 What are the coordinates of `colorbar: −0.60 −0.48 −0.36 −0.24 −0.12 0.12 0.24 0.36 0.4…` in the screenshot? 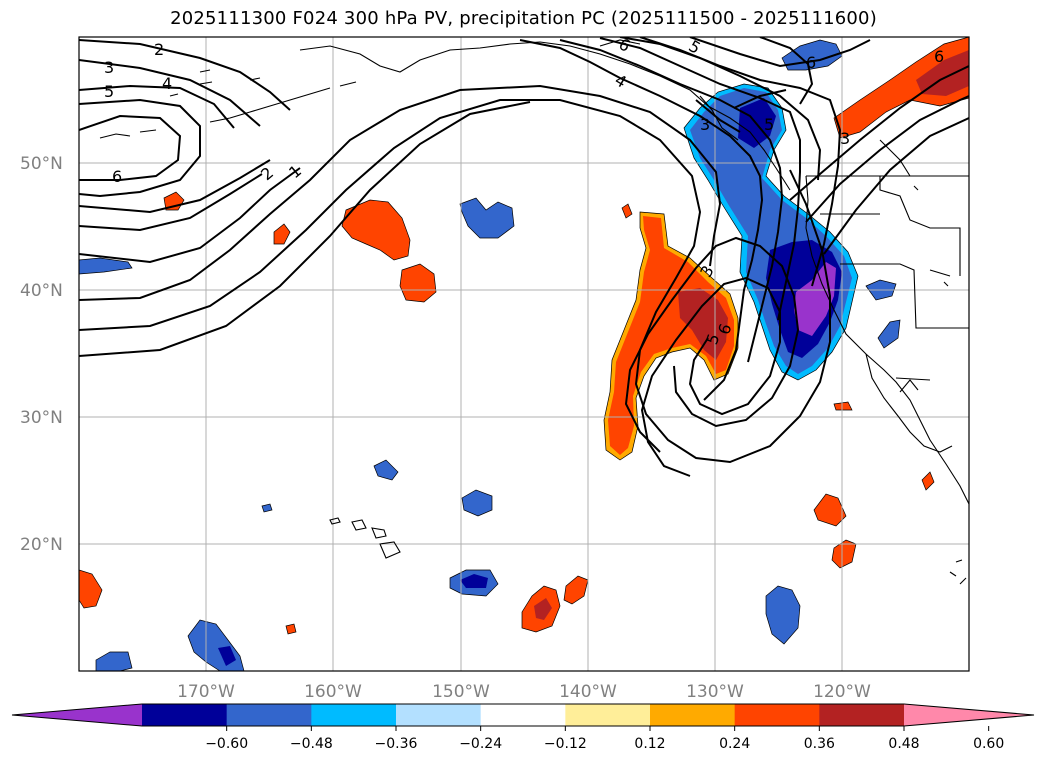 It's located at (523, 727).